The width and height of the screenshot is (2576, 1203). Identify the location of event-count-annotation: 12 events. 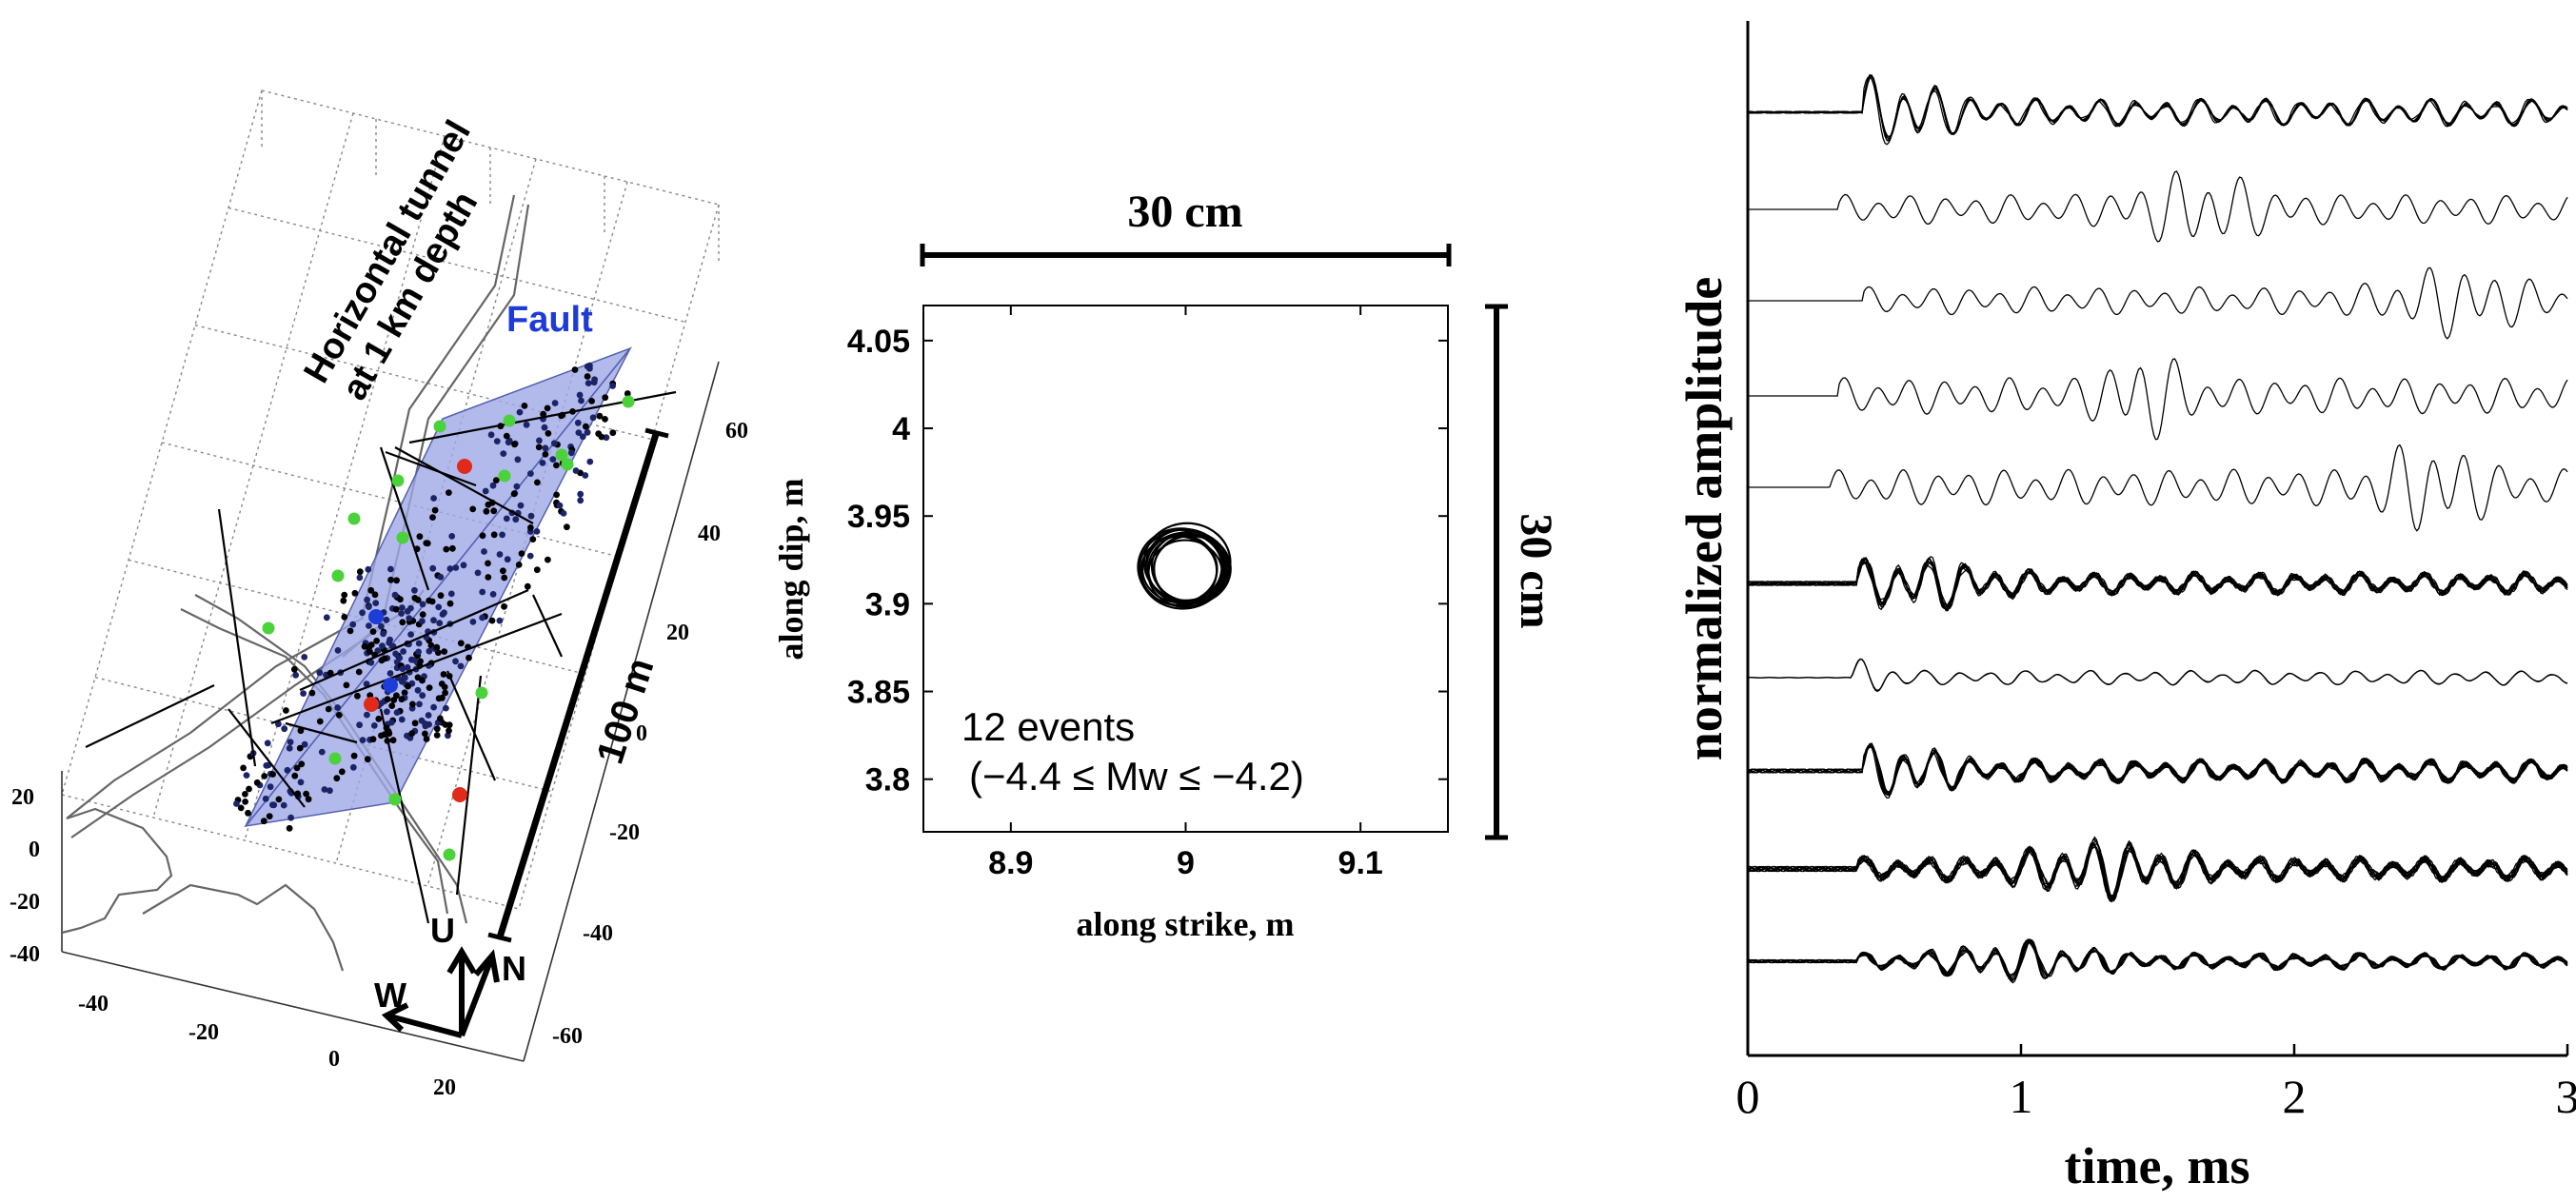
(1048, 726).